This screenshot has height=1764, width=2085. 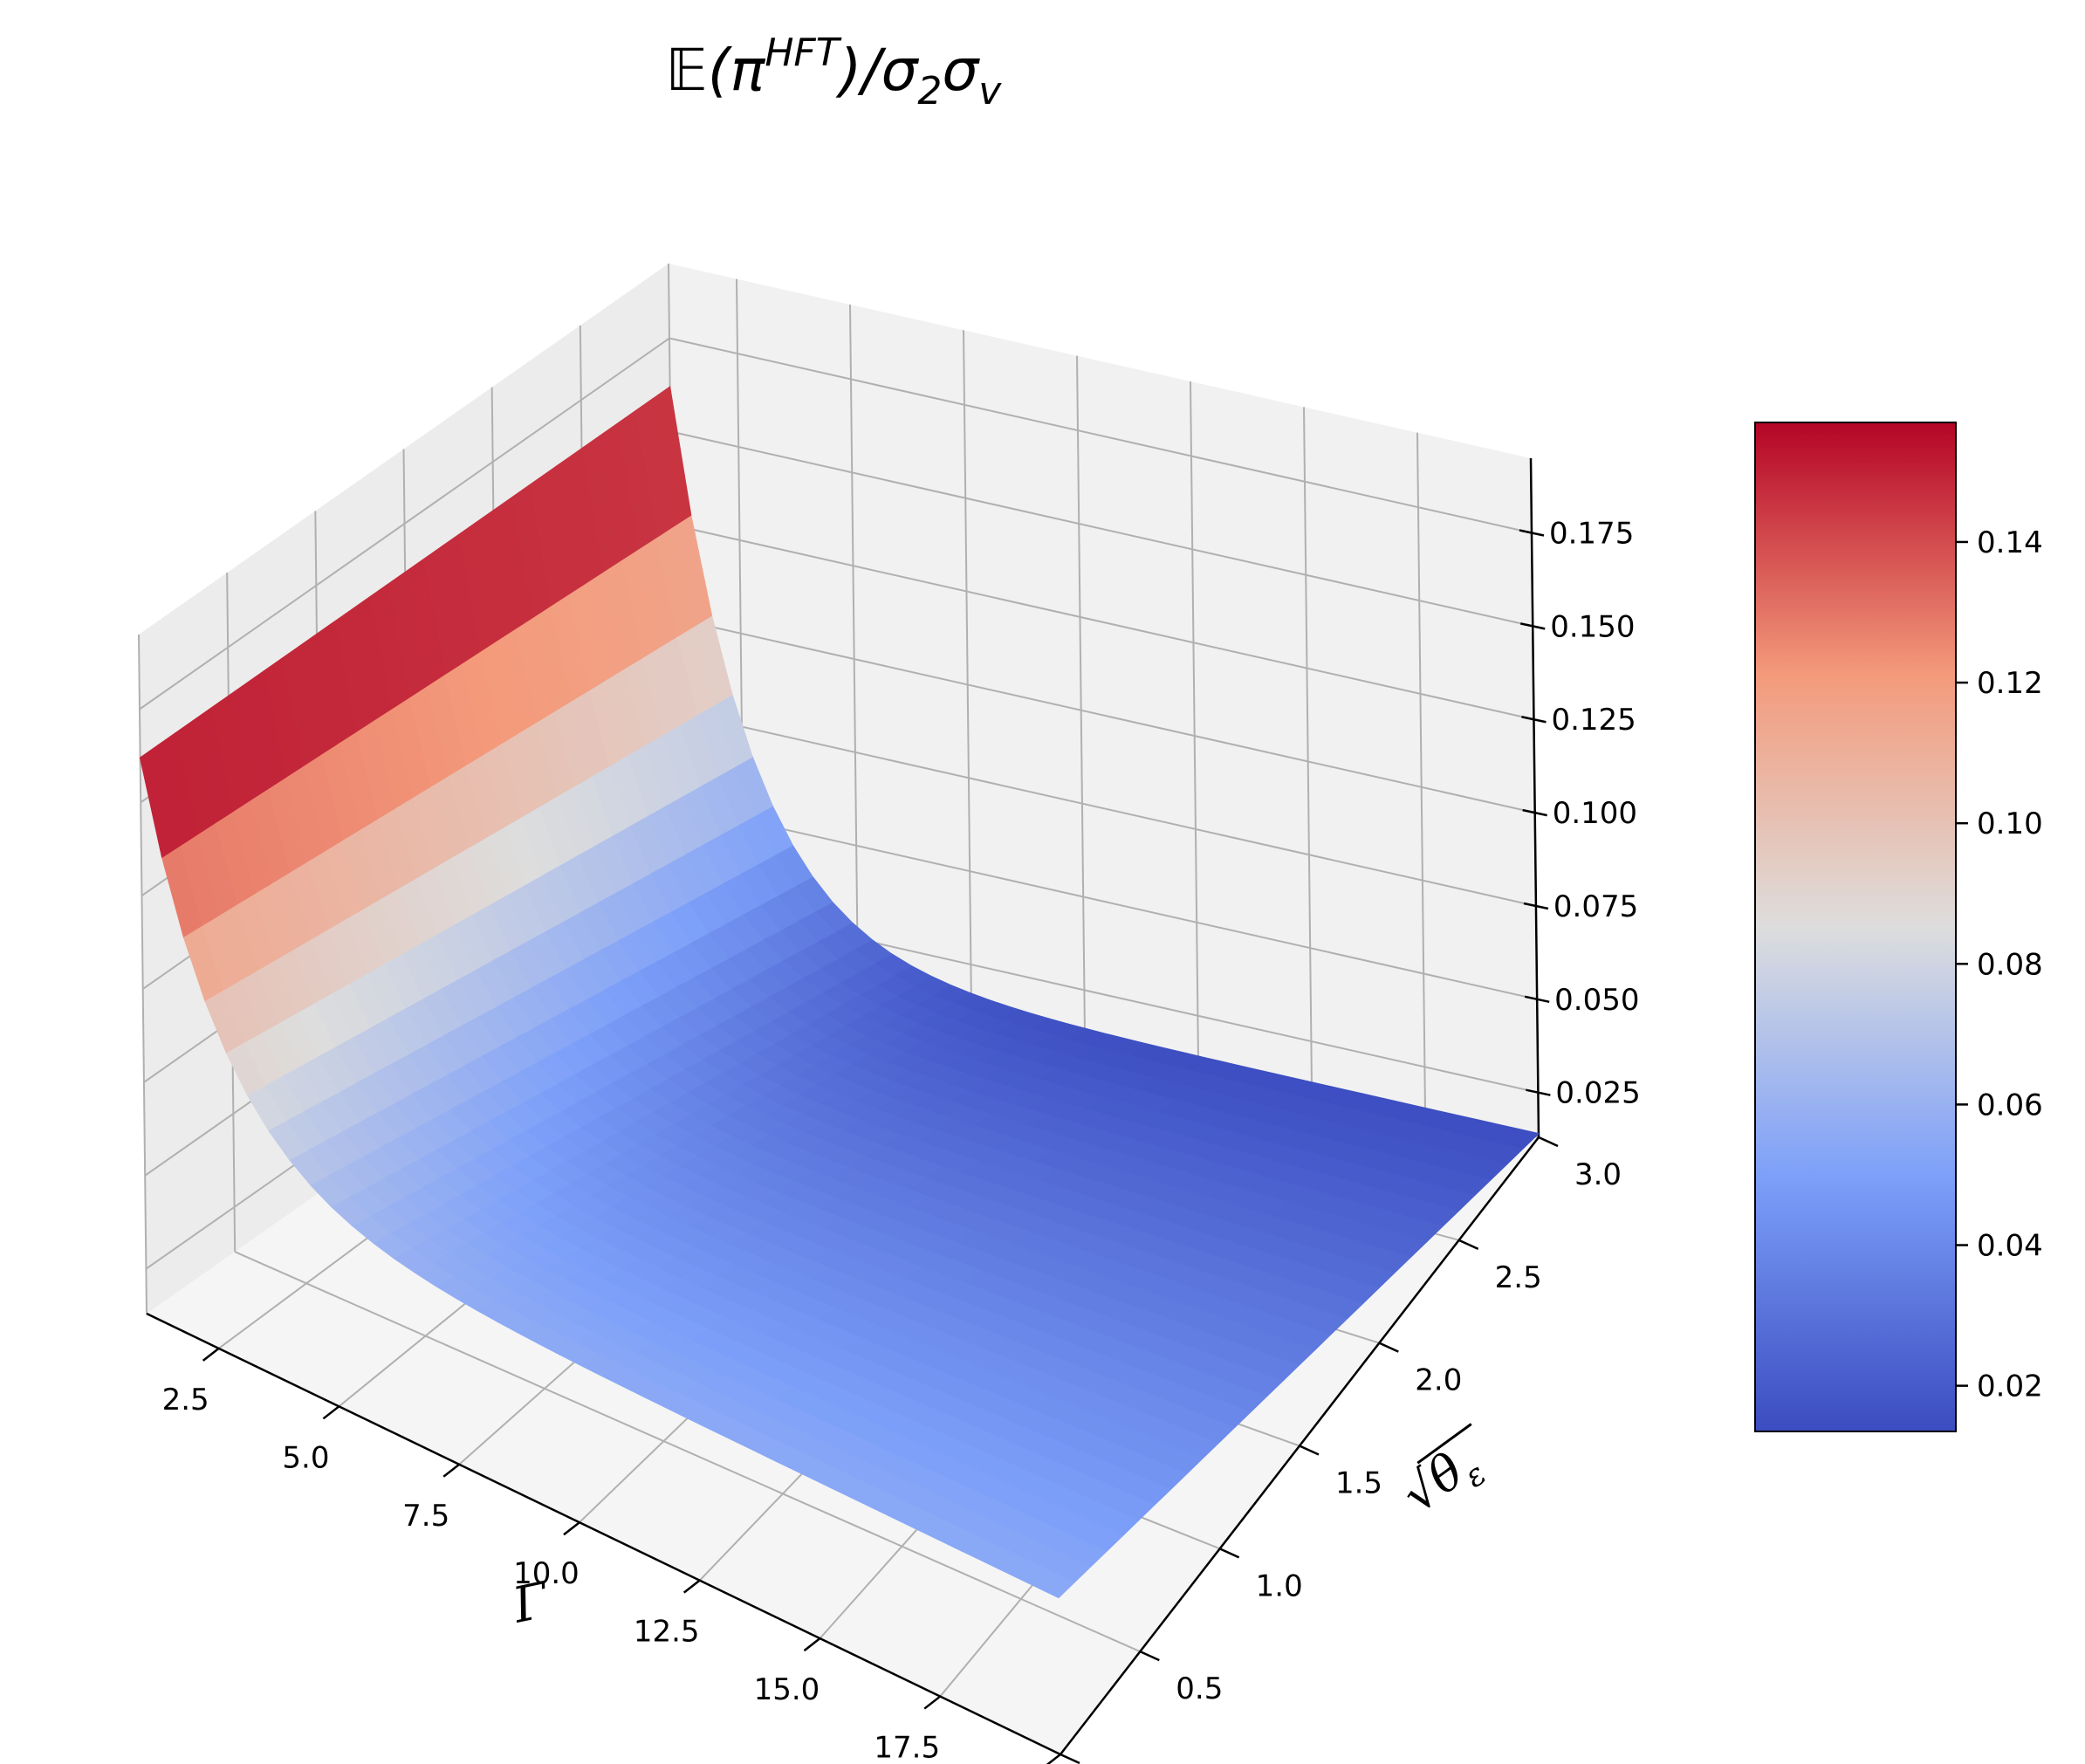 What do you see at coordinates (2010, 1246) in the screenshot?
I see `colorbar-tick-label: 0.04` at bounding box center [2010, 1246].